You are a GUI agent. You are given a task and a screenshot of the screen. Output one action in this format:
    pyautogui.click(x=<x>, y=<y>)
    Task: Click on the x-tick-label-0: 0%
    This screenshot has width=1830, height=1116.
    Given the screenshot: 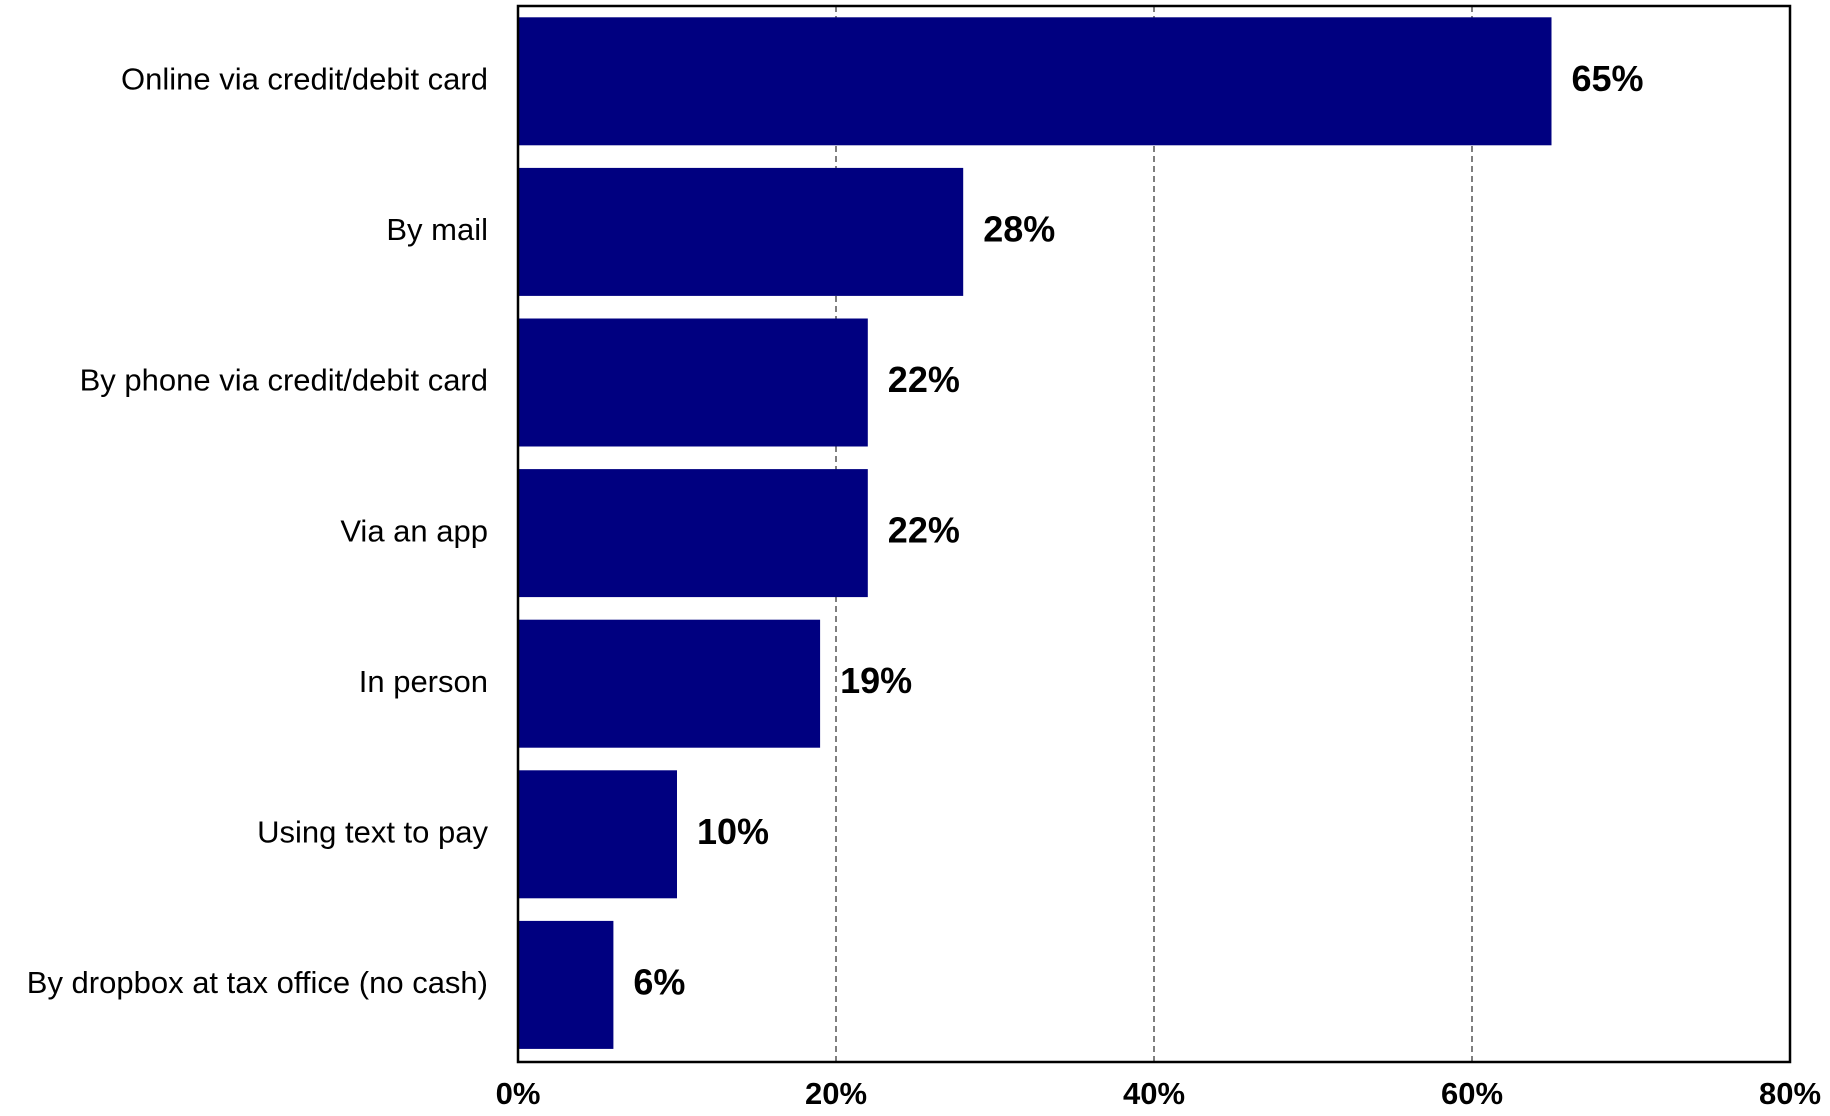 What is the action you would take?
    pyautogui.click(x=518, y=1093)
    